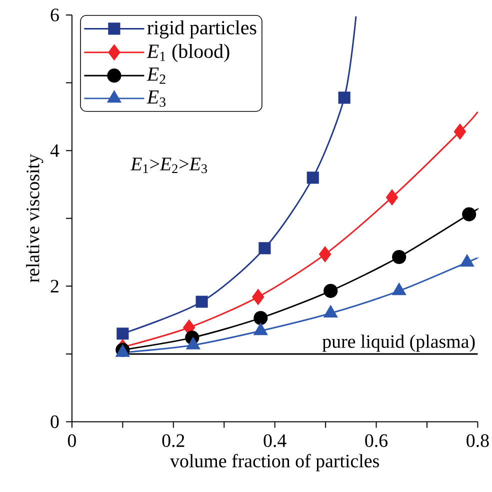  What do you see at coordinates (201, 29) in the screenshot?
I see `legend-label: rigid particles` at bounding box center [201, 29].